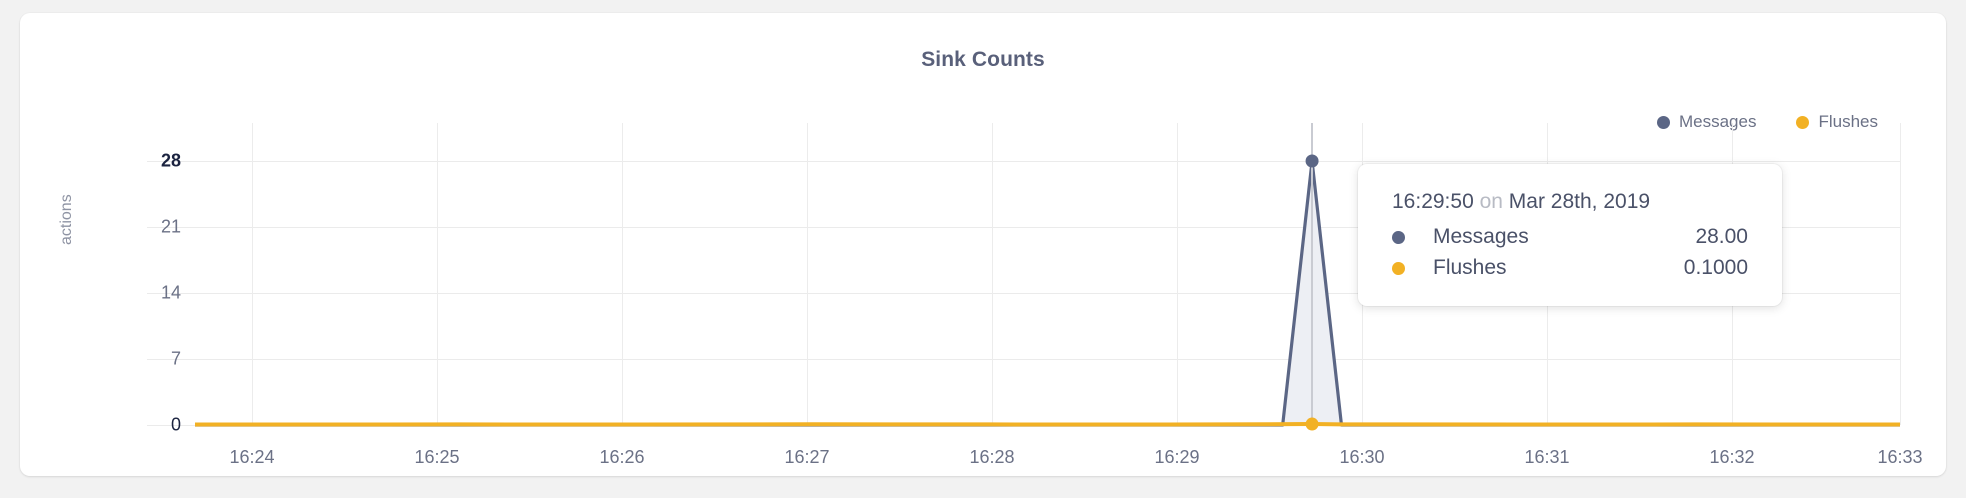 This screenshot has width=1966, height=498. I want to click on x-axis-tick-4: 16:28, so click(992, 457).